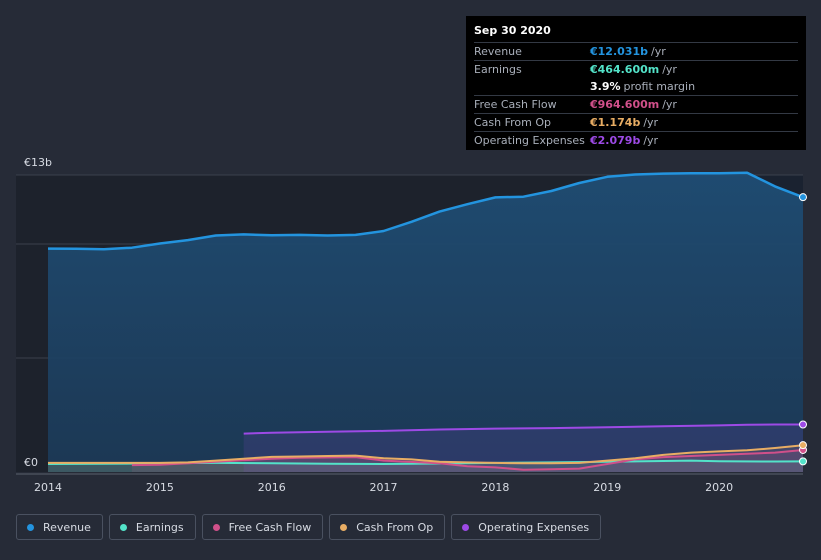  I want to click on tooltip-value: €12.031b, so click(619, 51).